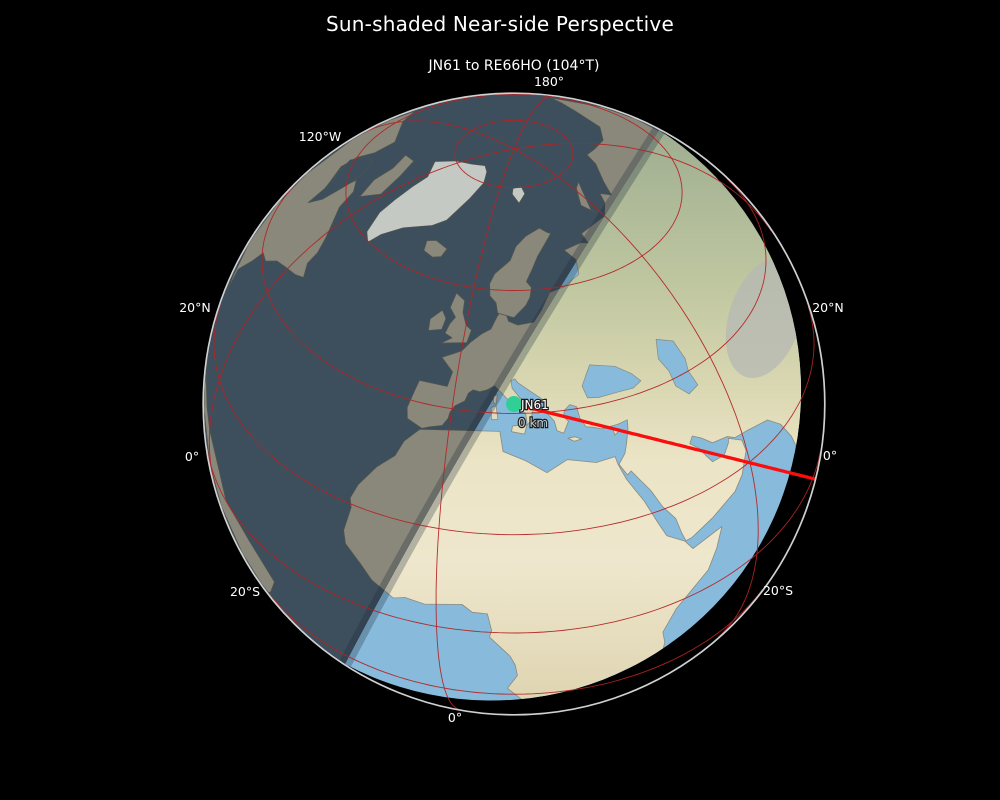  I want to click on great-circle-path, so click(664, 441).